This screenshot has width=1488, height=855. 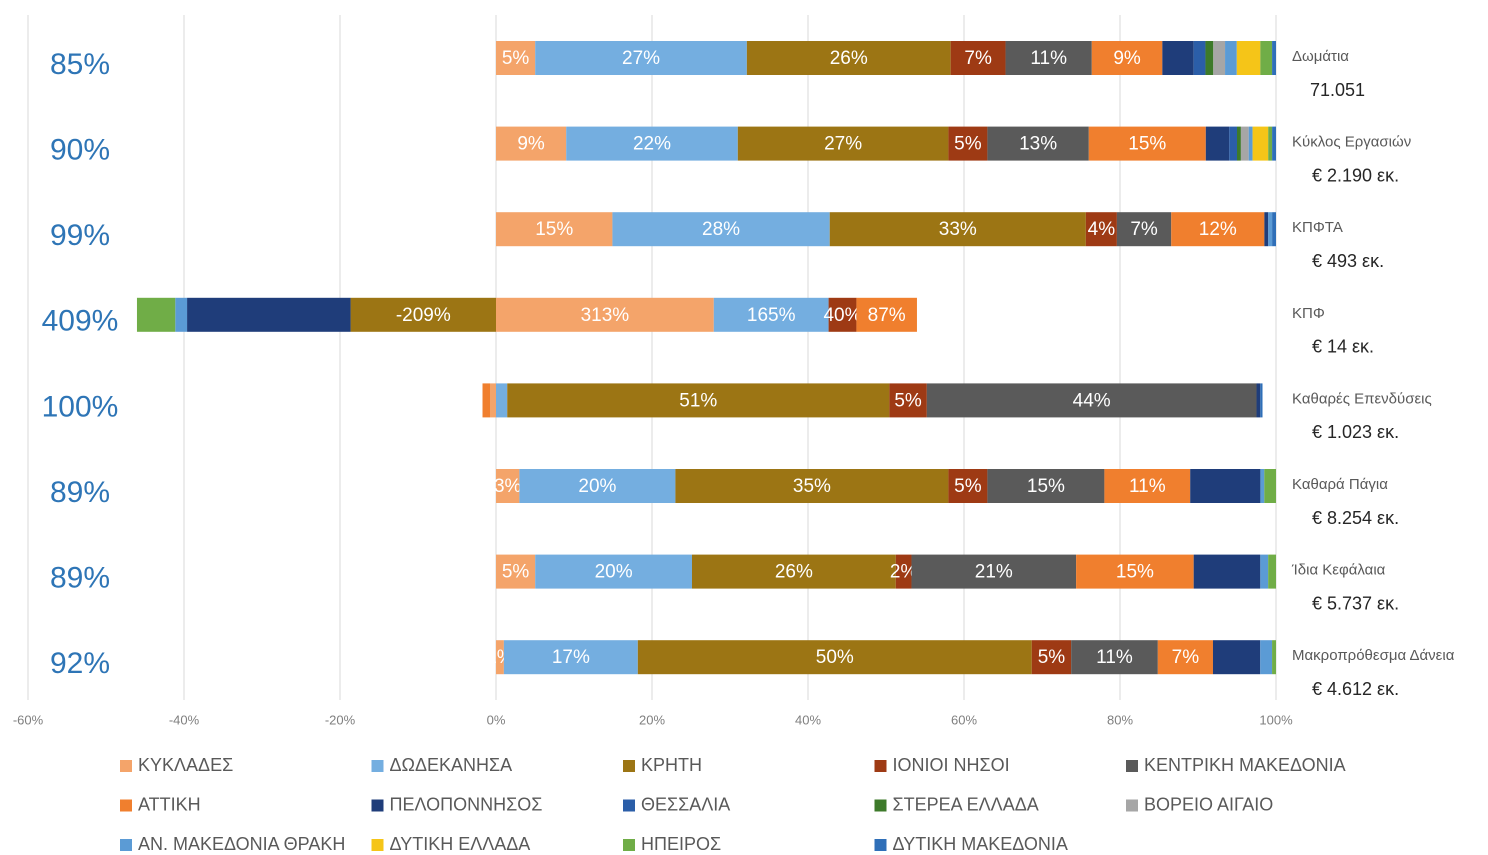 What do you see at coordinates (904, 572) in the screenshot?
I see `value-label: 2%` at bounding box center [904, 572].